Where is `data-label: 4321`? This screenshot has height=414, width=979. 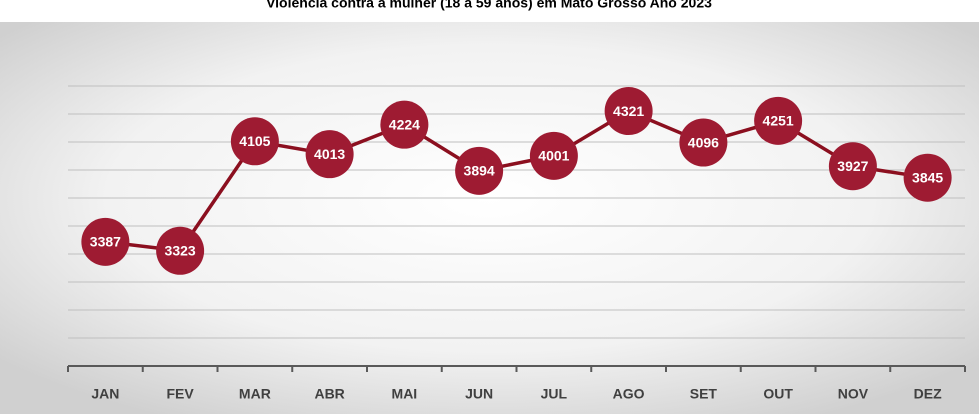 data-label: 4321 is located at coordinates (628, 111).